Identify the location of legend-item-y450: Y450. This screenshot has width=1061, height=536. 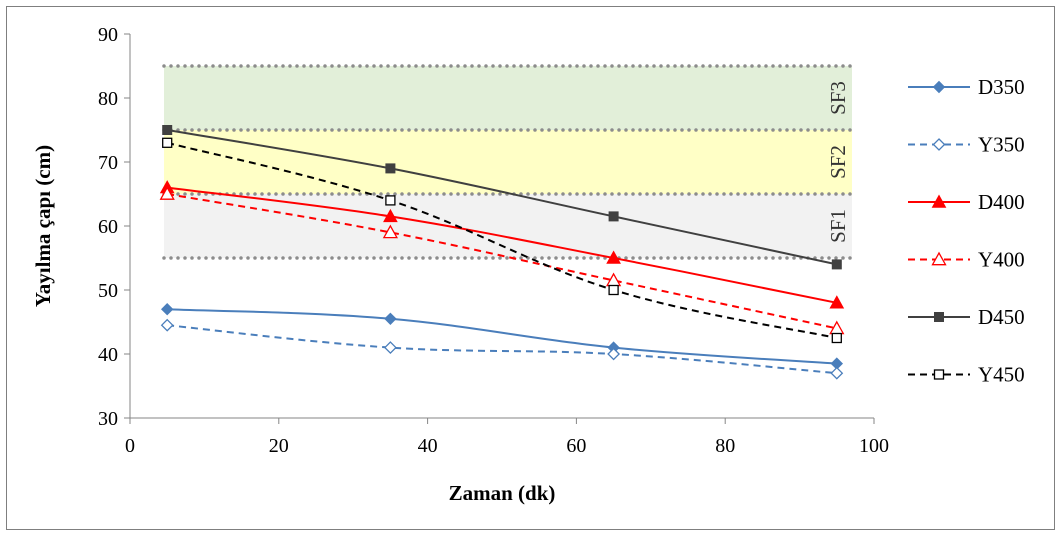
(966, 375).